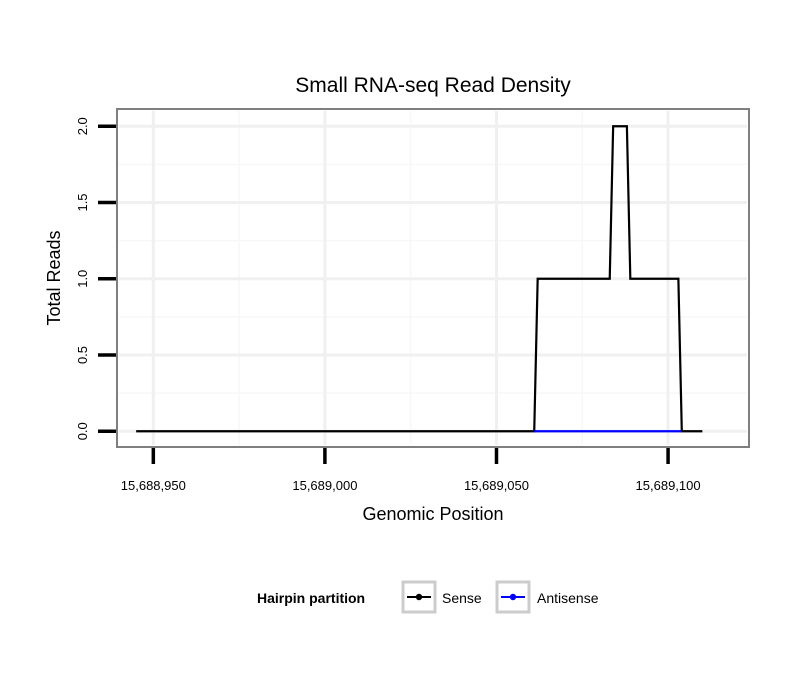 The width and height of the screenshot is (810, 690). What do you see at coordinates (411, 470) in the screenshot?
I see `x-axis: 15,688,950 15,689,000 15,689,050 15,689,100` at bounding box center [411, 470].